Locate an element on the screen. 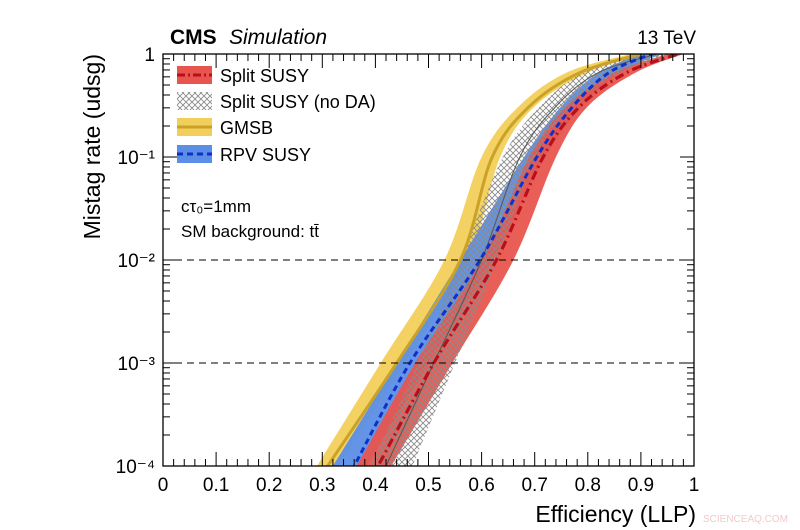 The image size is (800, 530). x-tick-label: 0.3 is located at coordinates (322, 485).